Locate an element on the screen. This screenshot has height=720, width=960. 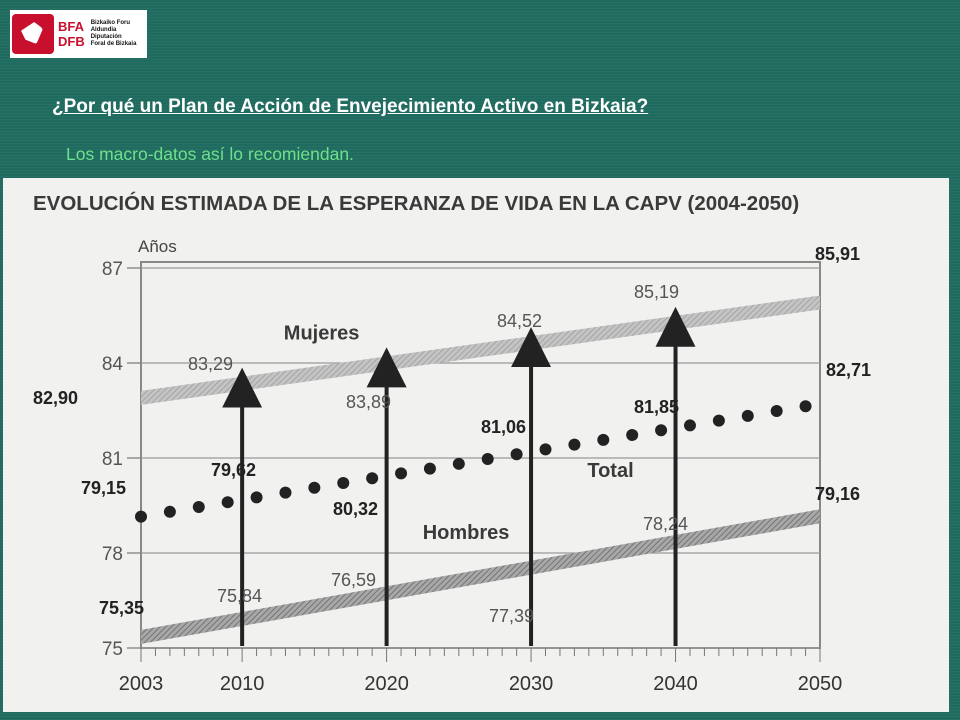
y-axis-label: Años is located at coordinates (157, 246).